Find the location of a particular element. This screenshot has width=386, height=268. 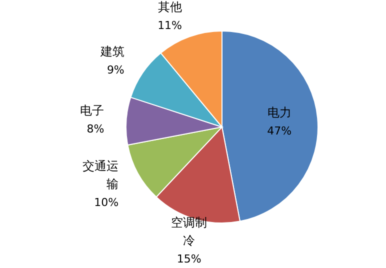

data-label: 15% is located at coordinates (189, 259).